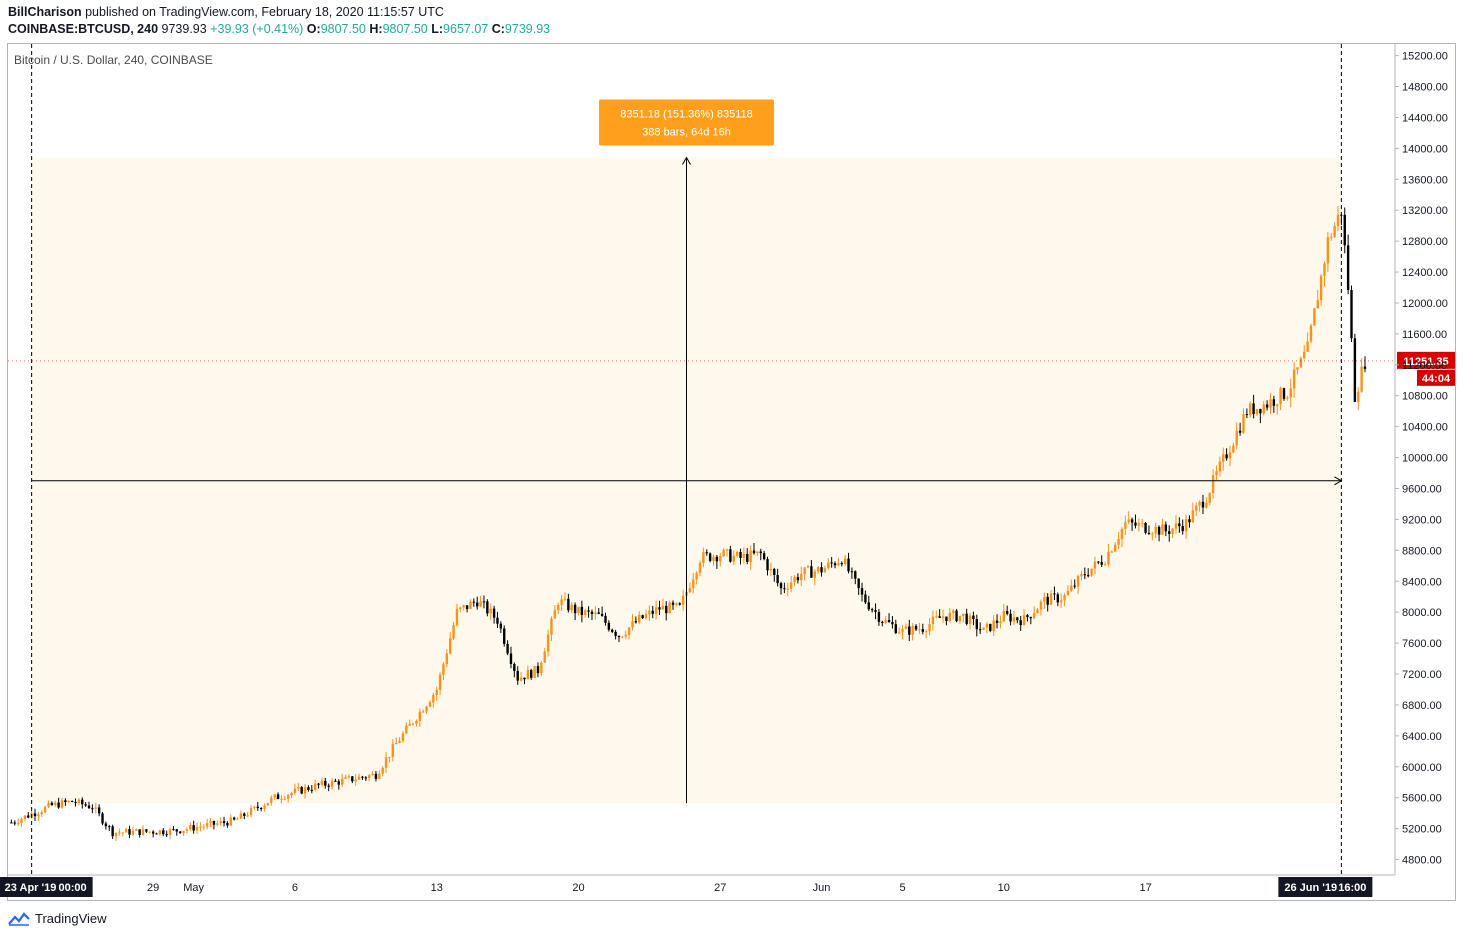 Image resolution: width=1465 pixels, height=939 pixels. Describe the element at coordinates (1422, 675) in the screenshot. I see `price-tick-label: 7200.00` at that location.